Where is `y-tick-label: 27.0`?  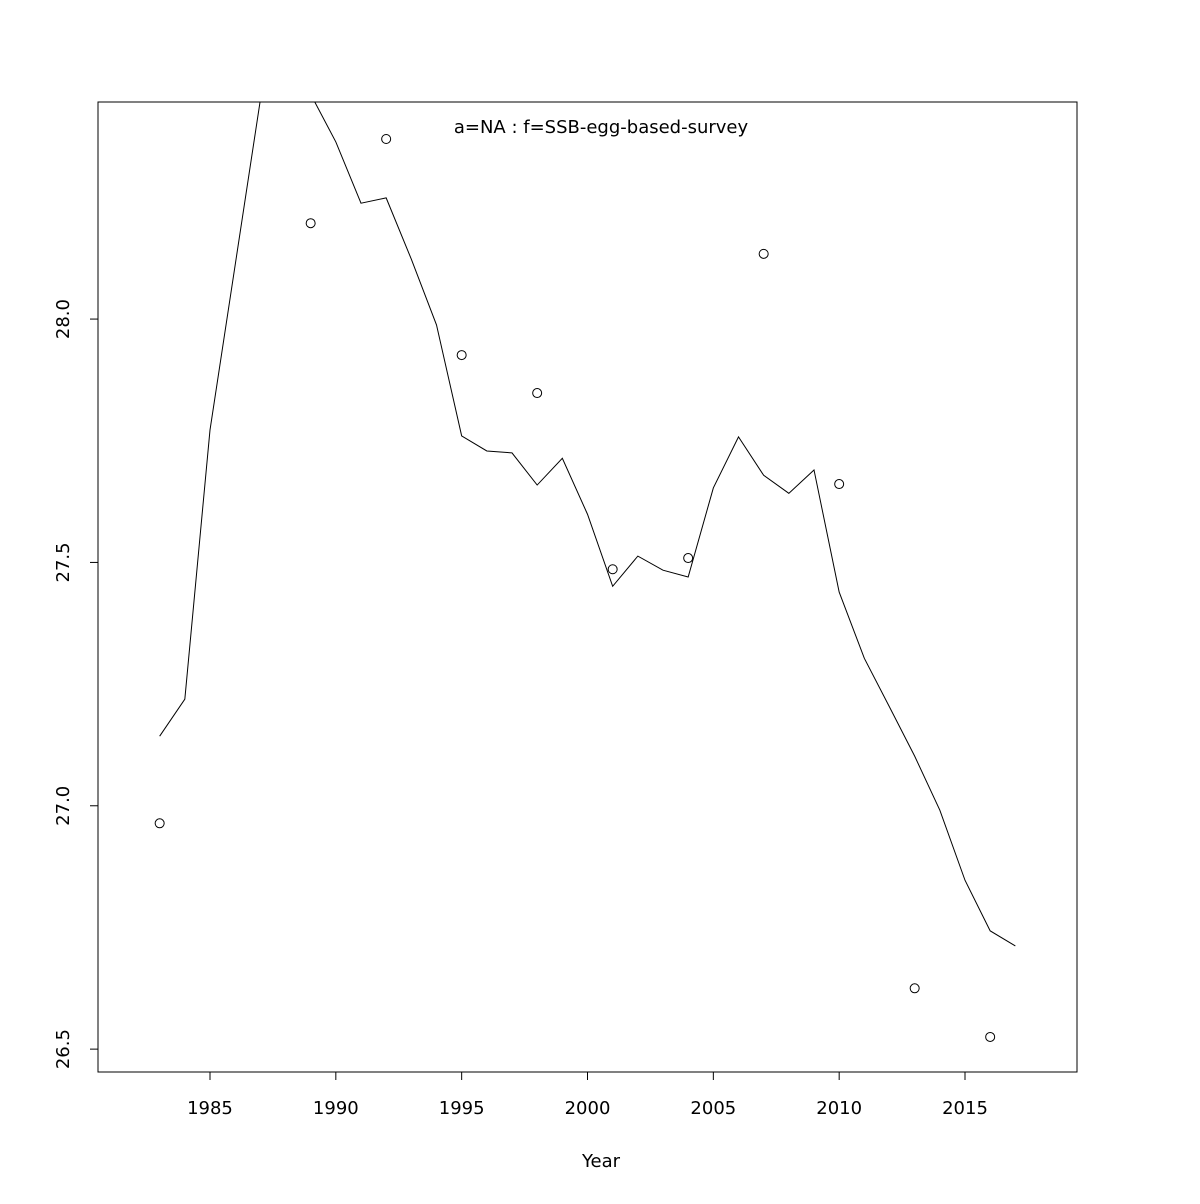
y-tick-label: 27.0 is located at coordinates (63, 806).